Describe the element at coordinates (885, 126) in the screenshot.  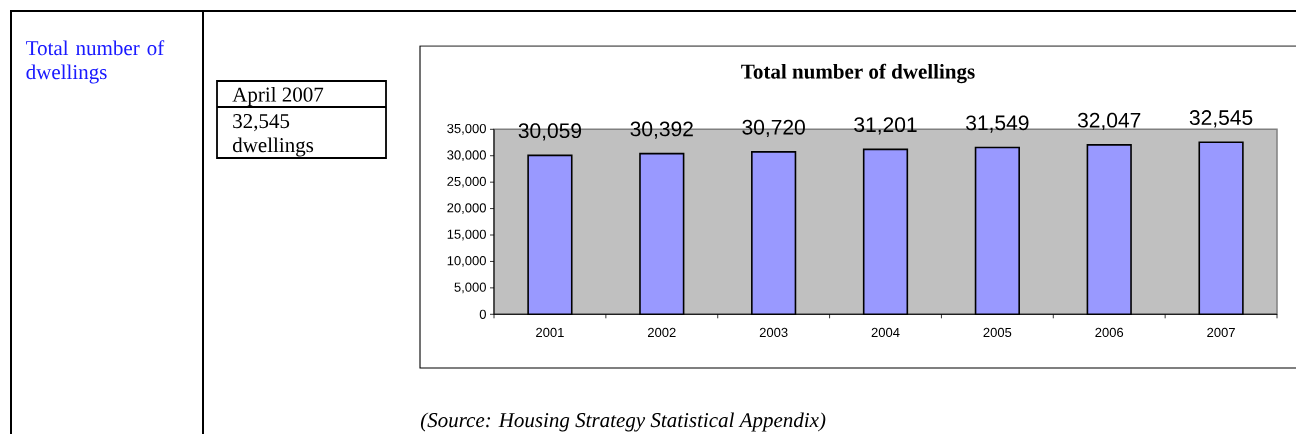
I see `data-label: 31,201` at that location.